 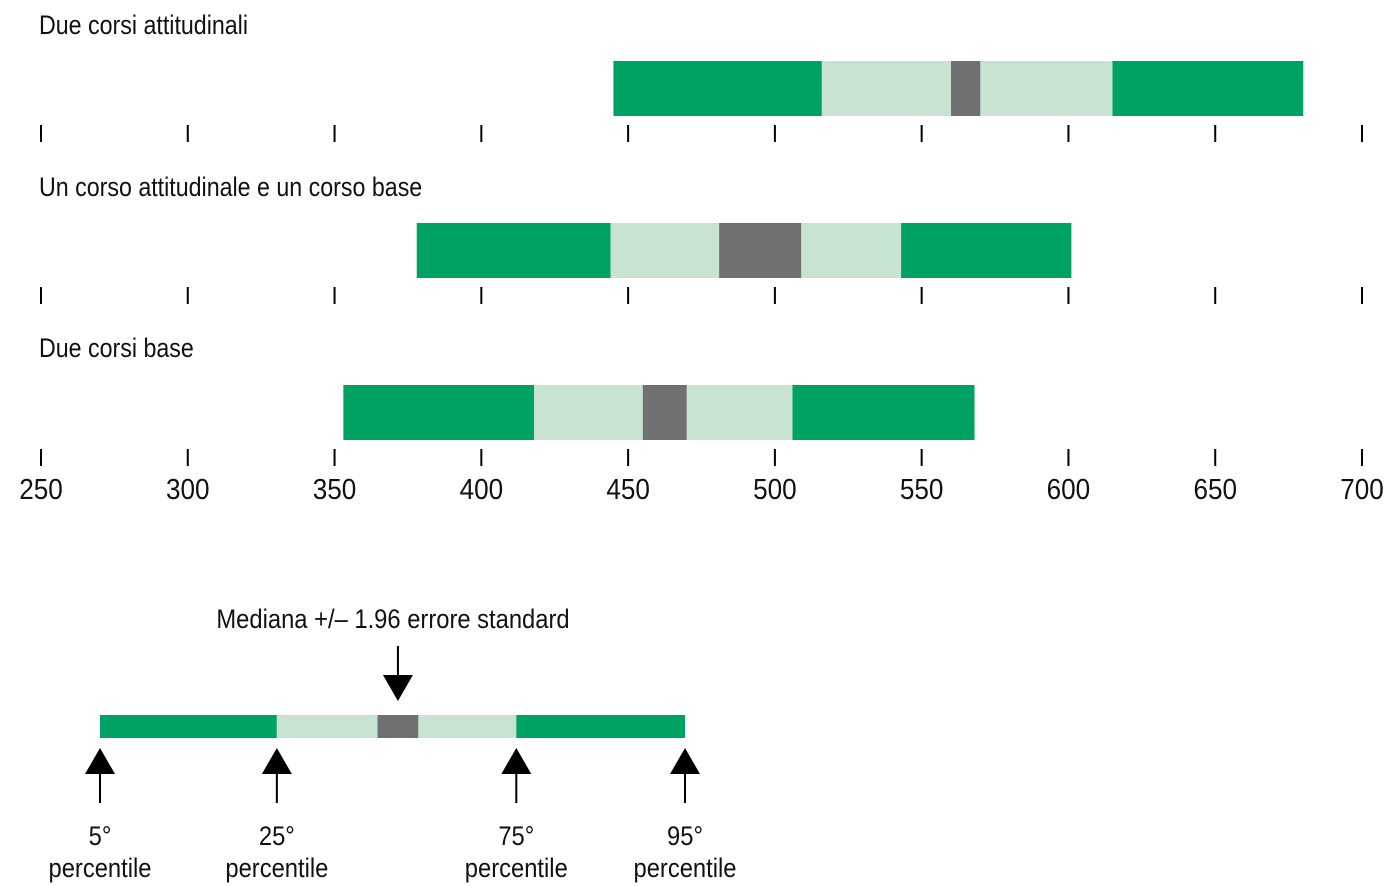 What do you see at coordinates (335, 489) in the screenshot?
I see `x-tick-label-3: 350` at bounding box center [335, 489].